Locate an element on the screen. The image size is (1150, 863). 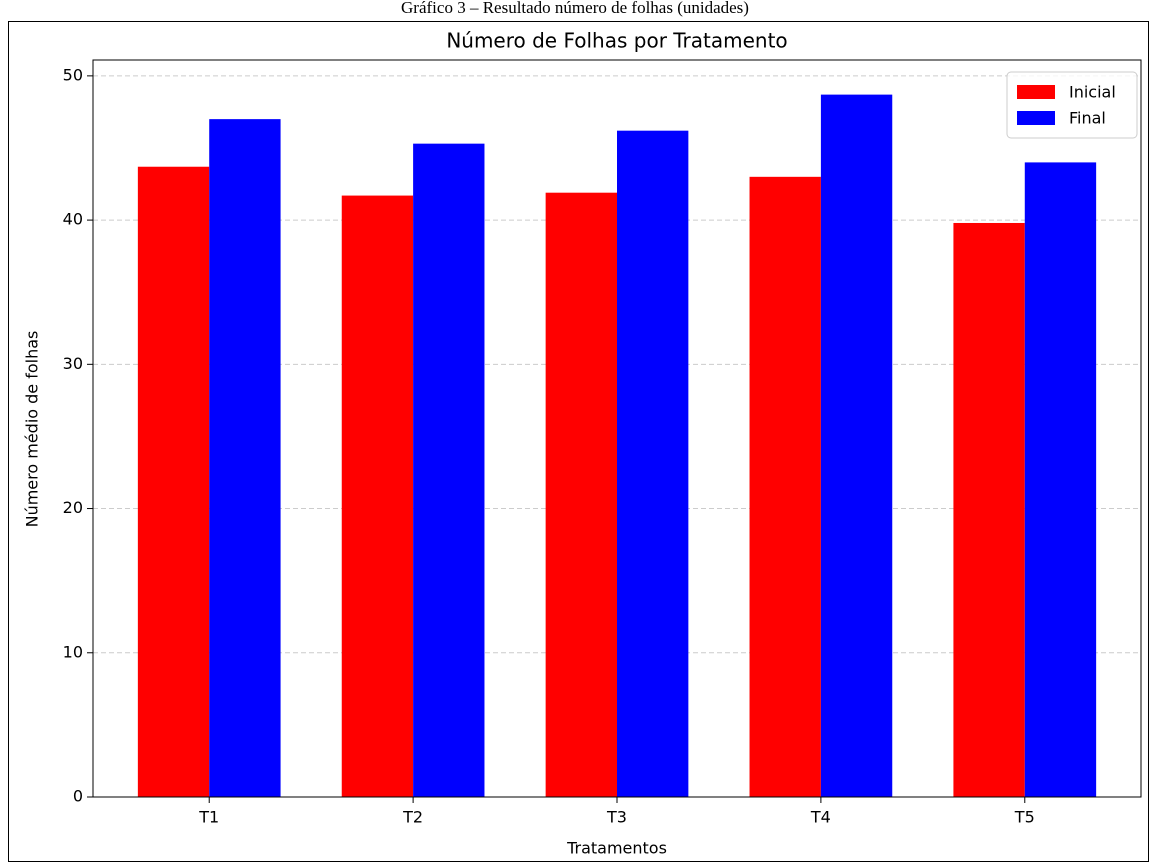
chart-title: Número de Folhas por Tratamento is located at coordinates (616, 41).